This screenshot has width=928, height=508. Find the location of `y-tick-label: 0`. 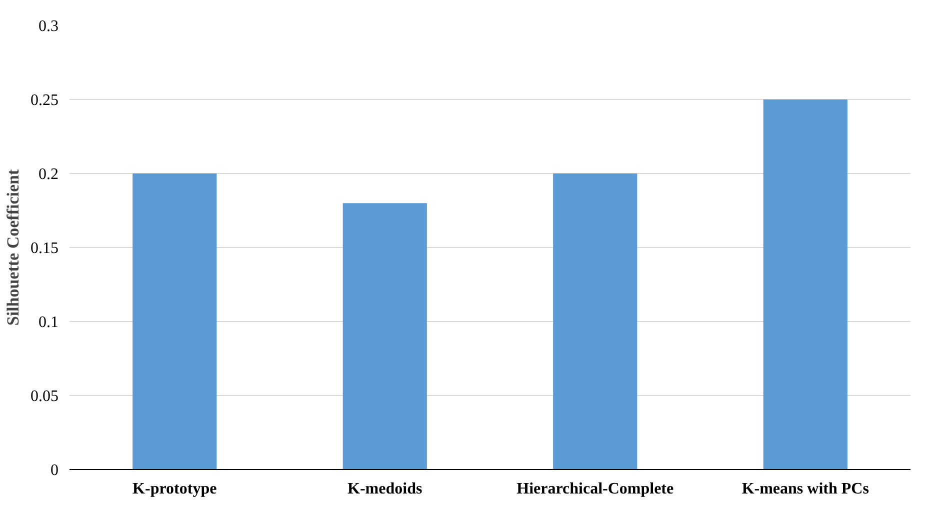

y-tick-label: 0 is located at coordinates (54, 470).